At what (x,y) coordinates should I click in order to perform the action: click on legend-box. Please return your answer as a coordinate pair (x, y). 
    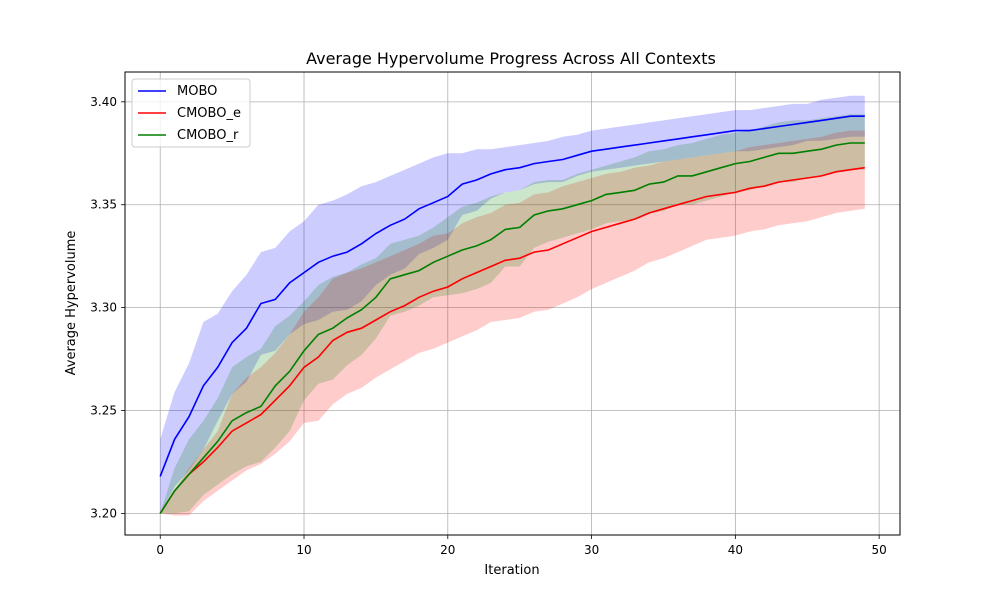
    Looking at the image, I should click on (191, 113).